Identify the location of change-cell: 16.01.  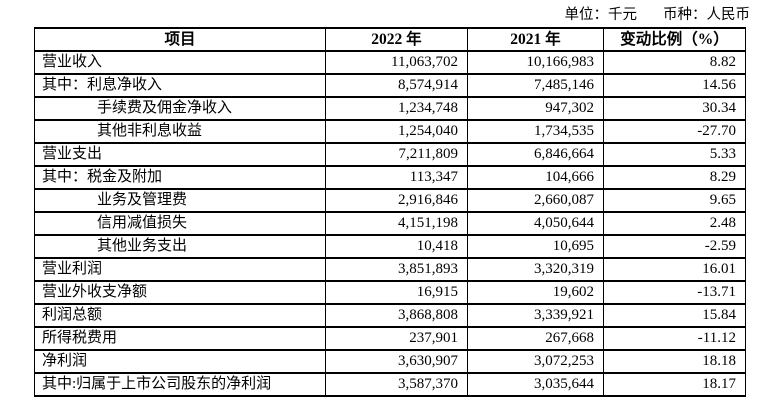
(674, 269).